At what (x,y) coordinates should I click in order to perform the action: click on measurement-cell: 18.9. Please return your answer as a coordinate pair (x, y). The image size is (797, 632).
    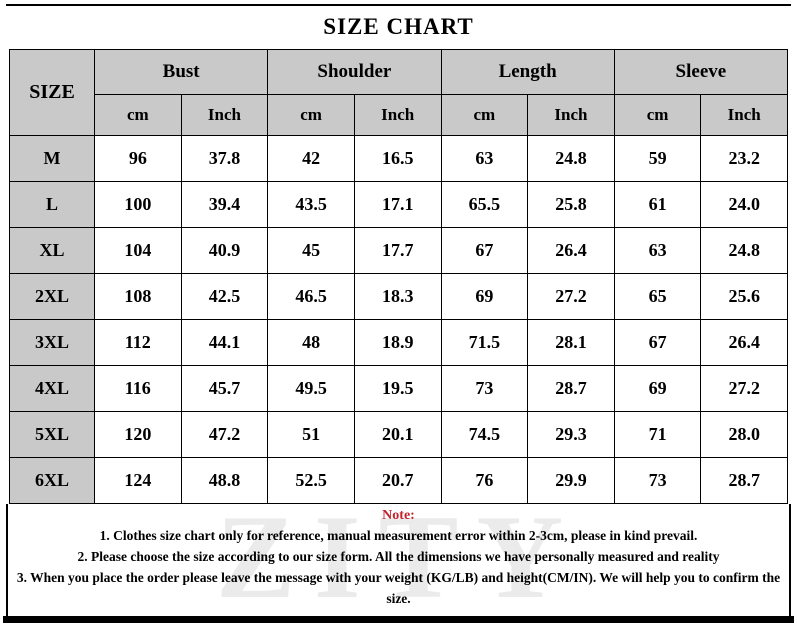
    Looking at the image, I should click on (397, 342).